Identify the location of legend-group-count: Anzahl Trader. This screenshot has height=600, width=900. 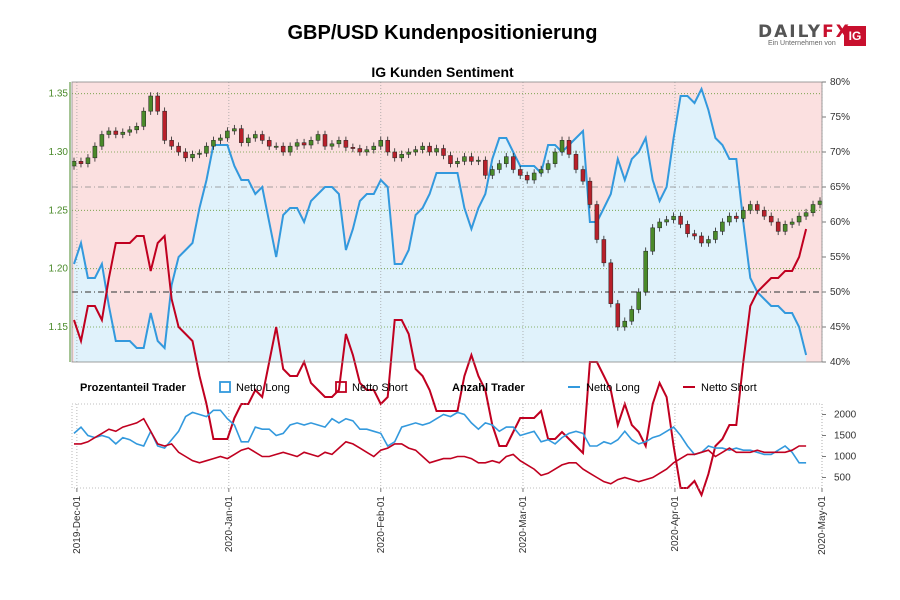
(488, 388).